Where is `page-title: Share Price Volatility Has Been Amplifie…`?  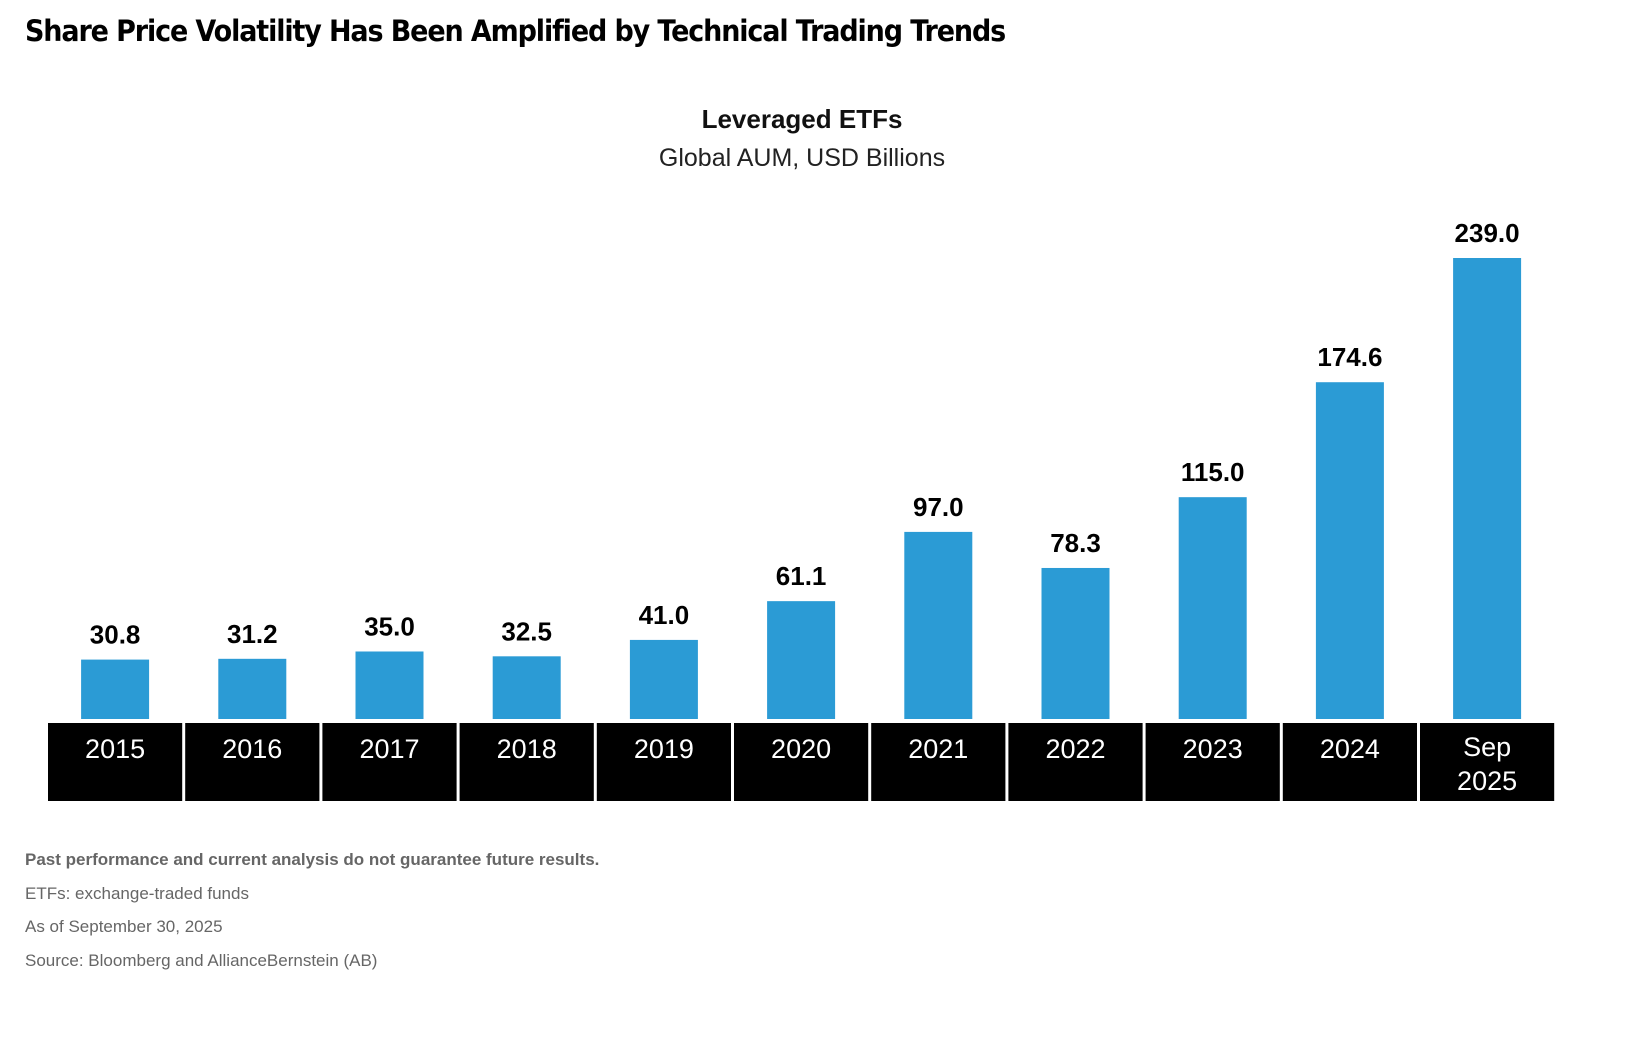 page-title: Share Price Volatility Has Been Amplifie… is located at coordinates (515, 31).